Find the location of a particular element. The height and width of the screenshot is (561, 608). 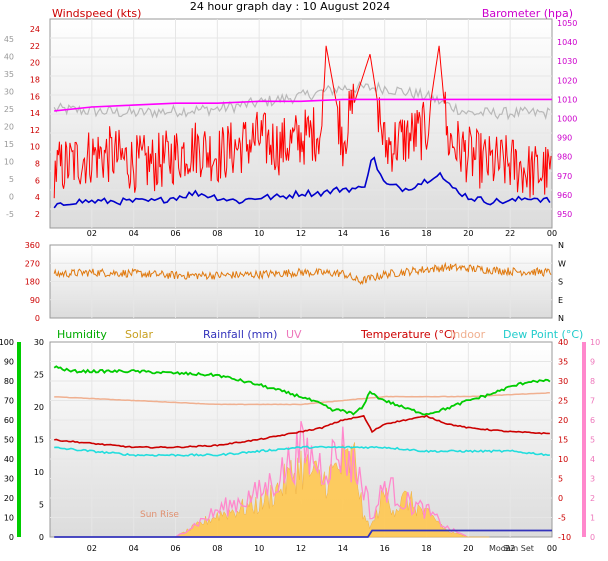

wind-tick: 14 is located at coordinates (35, 113).